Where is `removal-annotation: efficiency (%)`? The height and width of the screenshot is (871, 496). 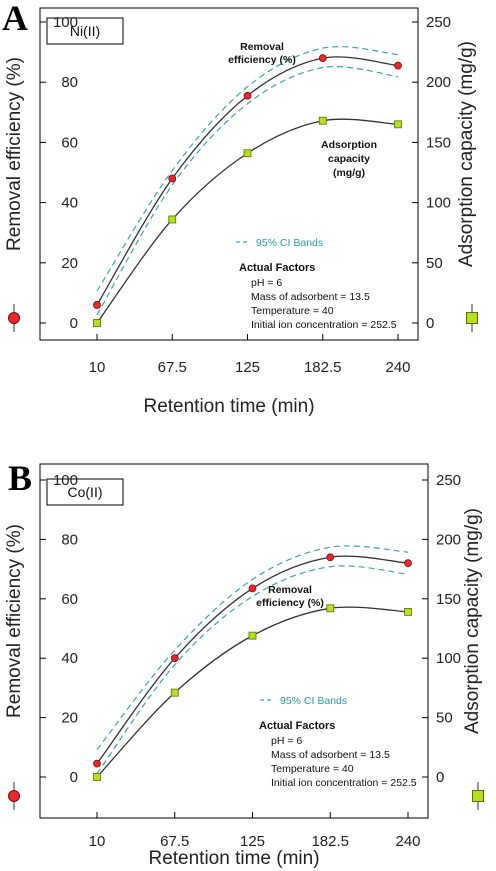 removal-annotation: efficiency (%) is located at coordinates (262, 60).